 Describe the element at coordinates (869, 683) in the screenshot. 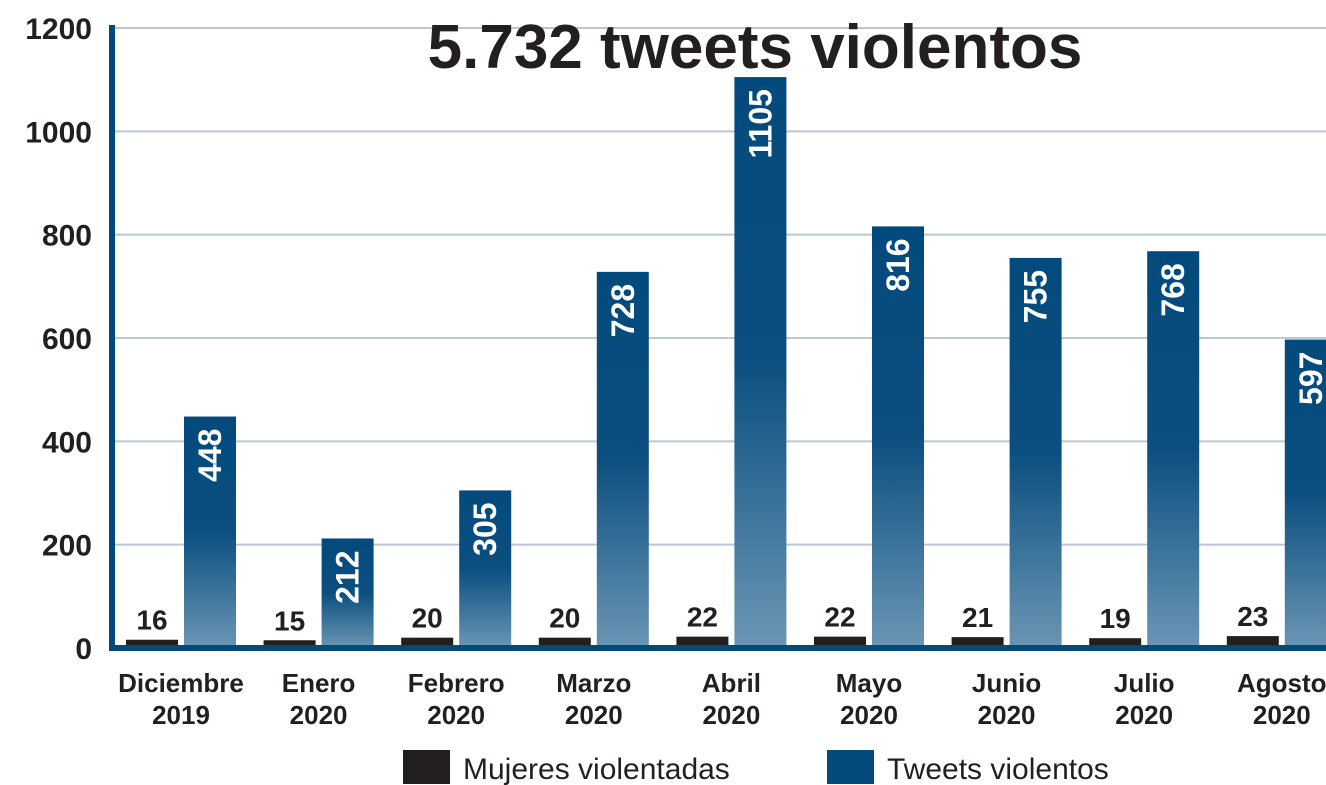

I see `x-tick-label: Mayo` at that location.